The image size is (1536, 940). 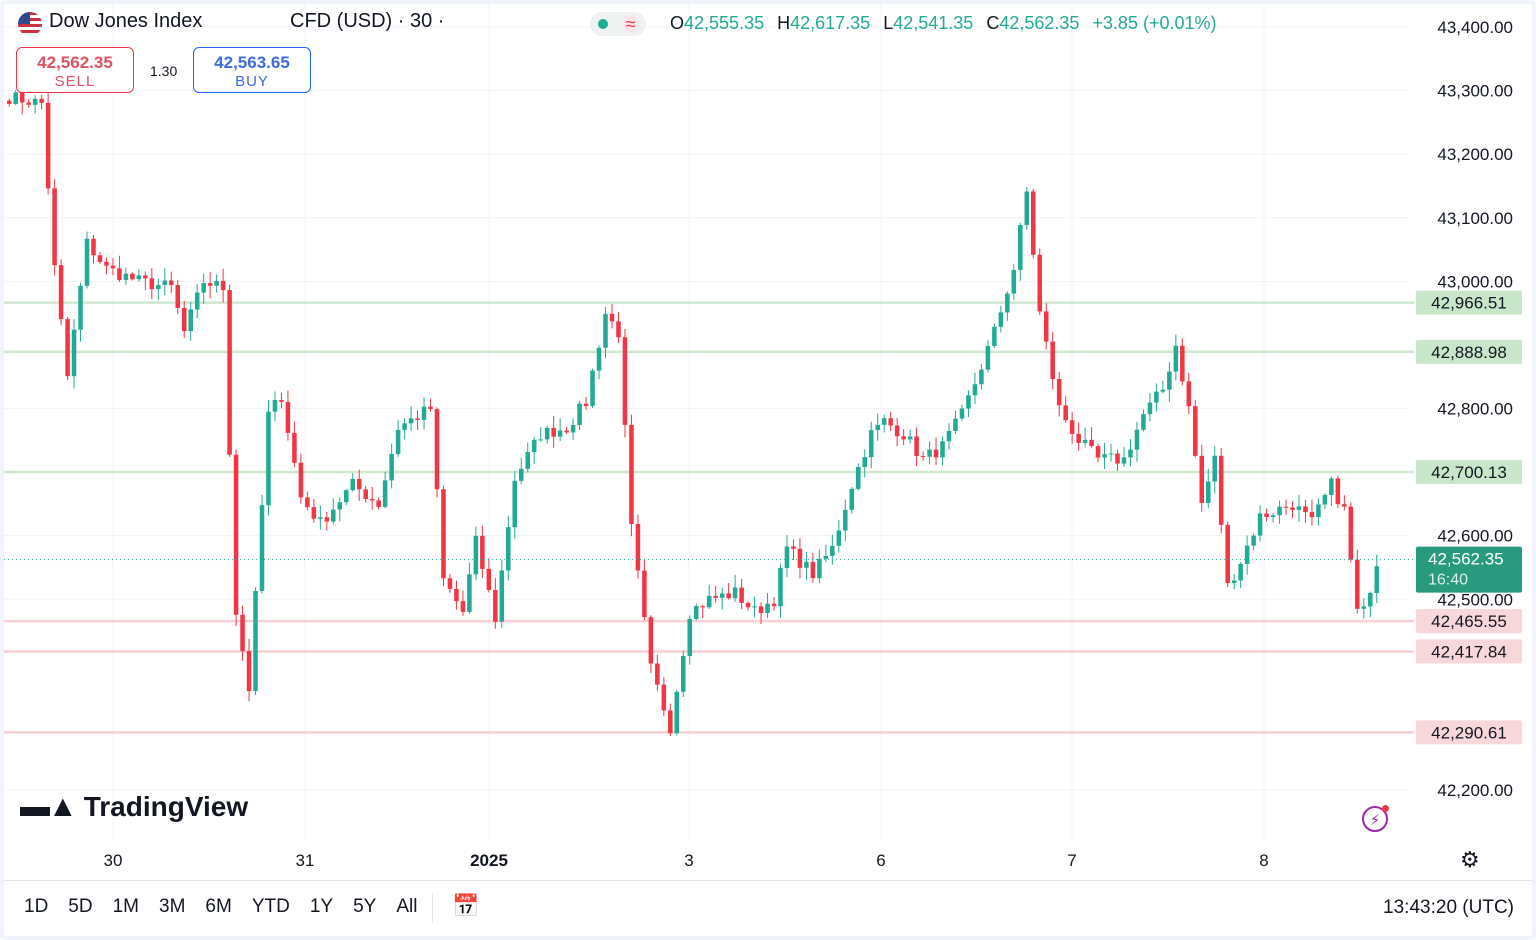 What do you see at coordinates (321, 906) in the screenshot?
I see `range-button-1y: 1Y` at bounding box center [321, 906].